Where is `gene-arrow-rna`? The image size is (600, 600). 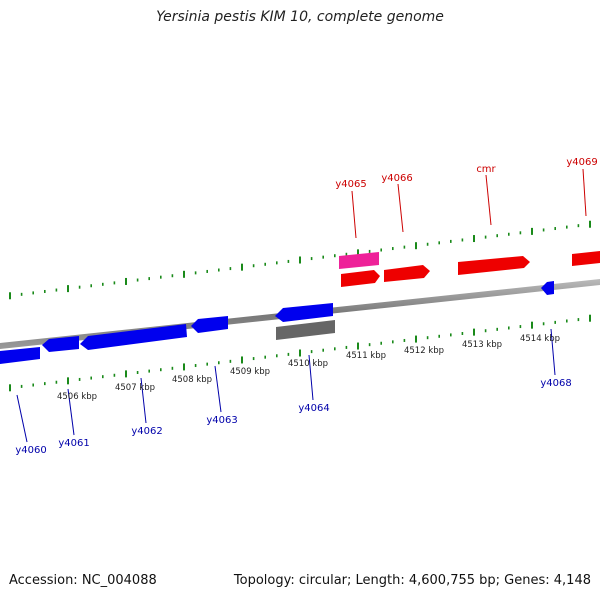 gene-arrow-rna is located at coordinates (359, 260).